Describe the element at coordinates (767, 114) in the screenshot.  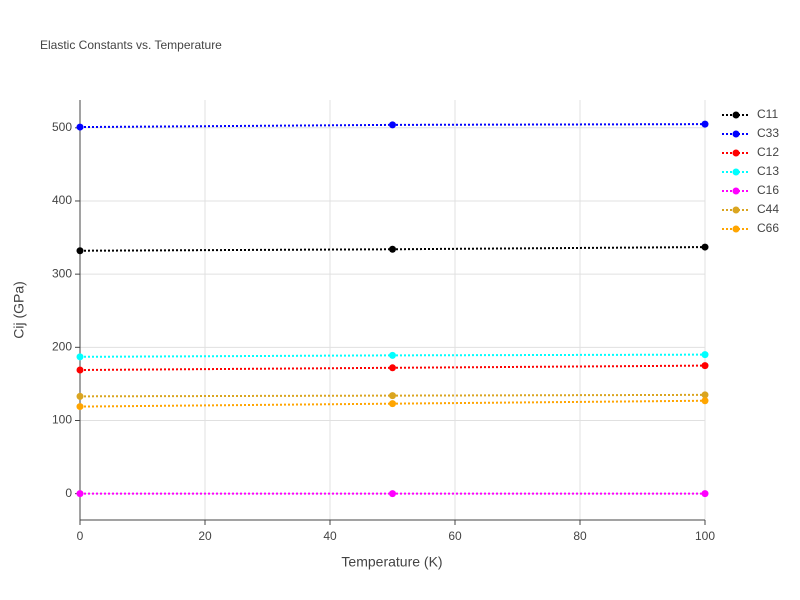
I see `legend-label: C11` at that location.